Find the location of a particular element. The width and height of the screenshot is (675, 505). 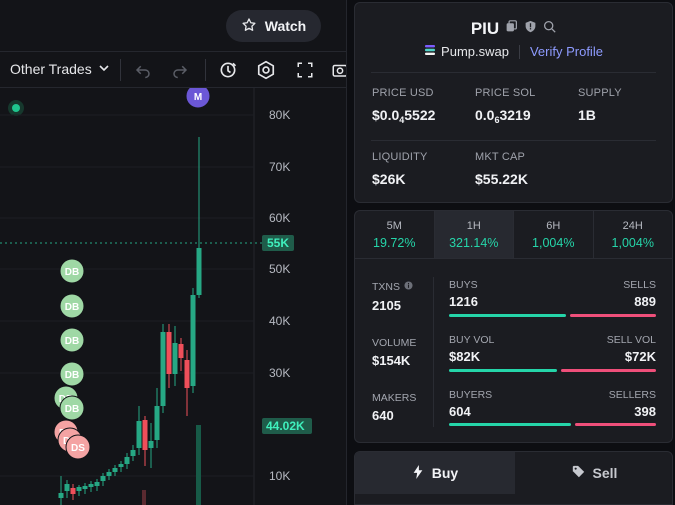

sell-tab: Sell is located at coordinates (593, 473).